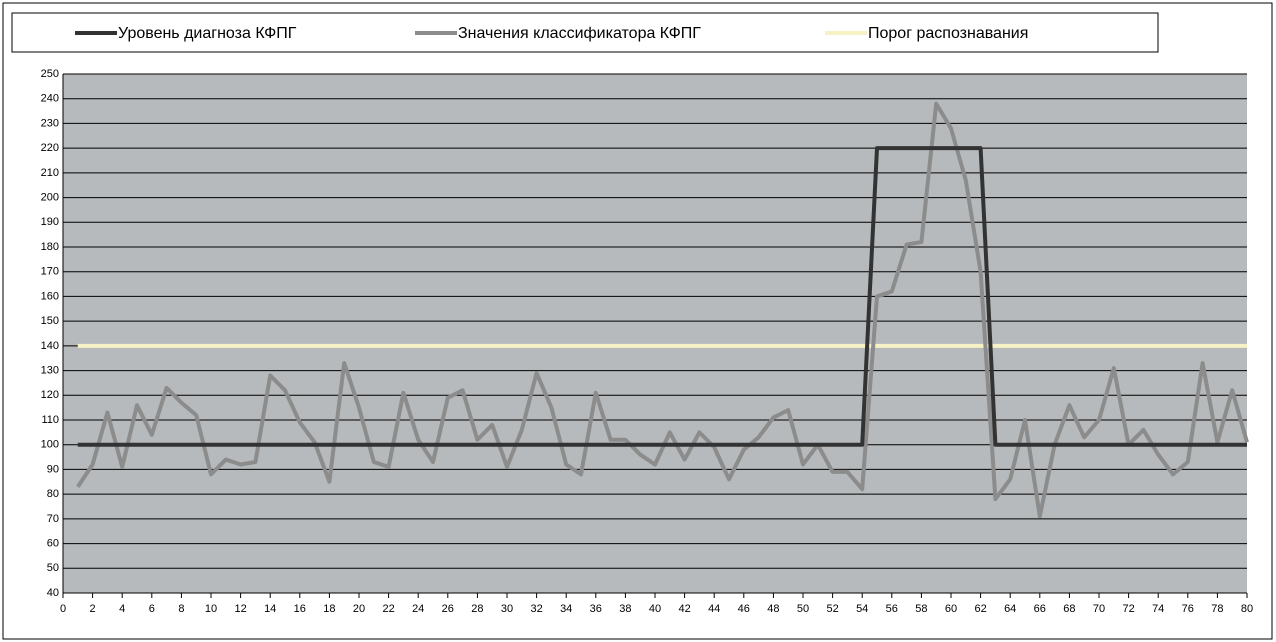 This screenshot has width=1276, height=642. What do you see at coordinates (951, 609) in the screenshot?
I see `x-tick-label: 60` at bounding box center [951, 609].